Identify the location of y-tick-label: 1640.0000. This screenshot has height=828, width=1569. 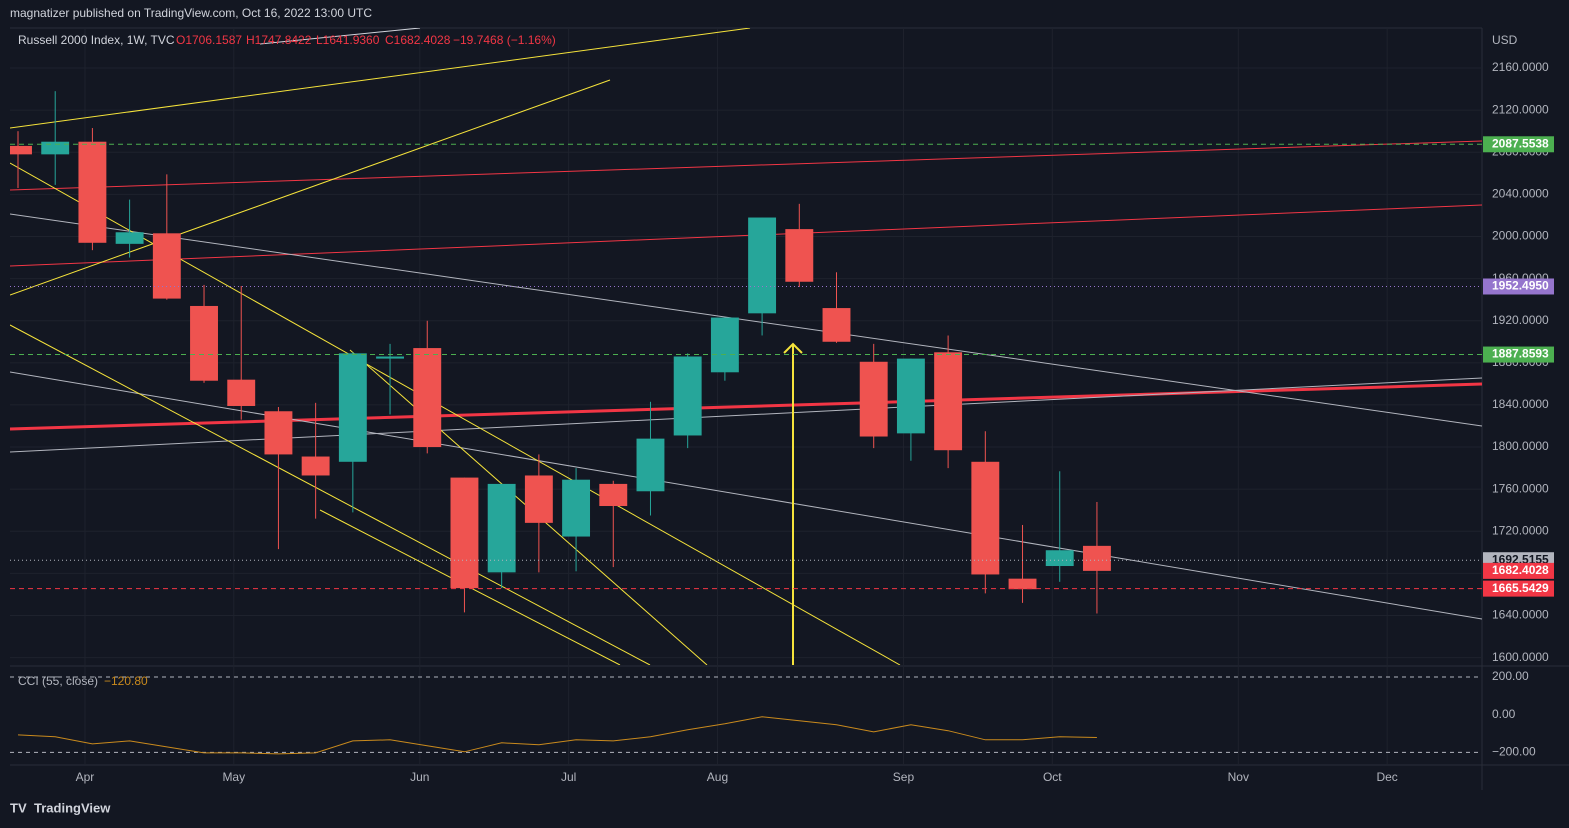
(1520, 615).